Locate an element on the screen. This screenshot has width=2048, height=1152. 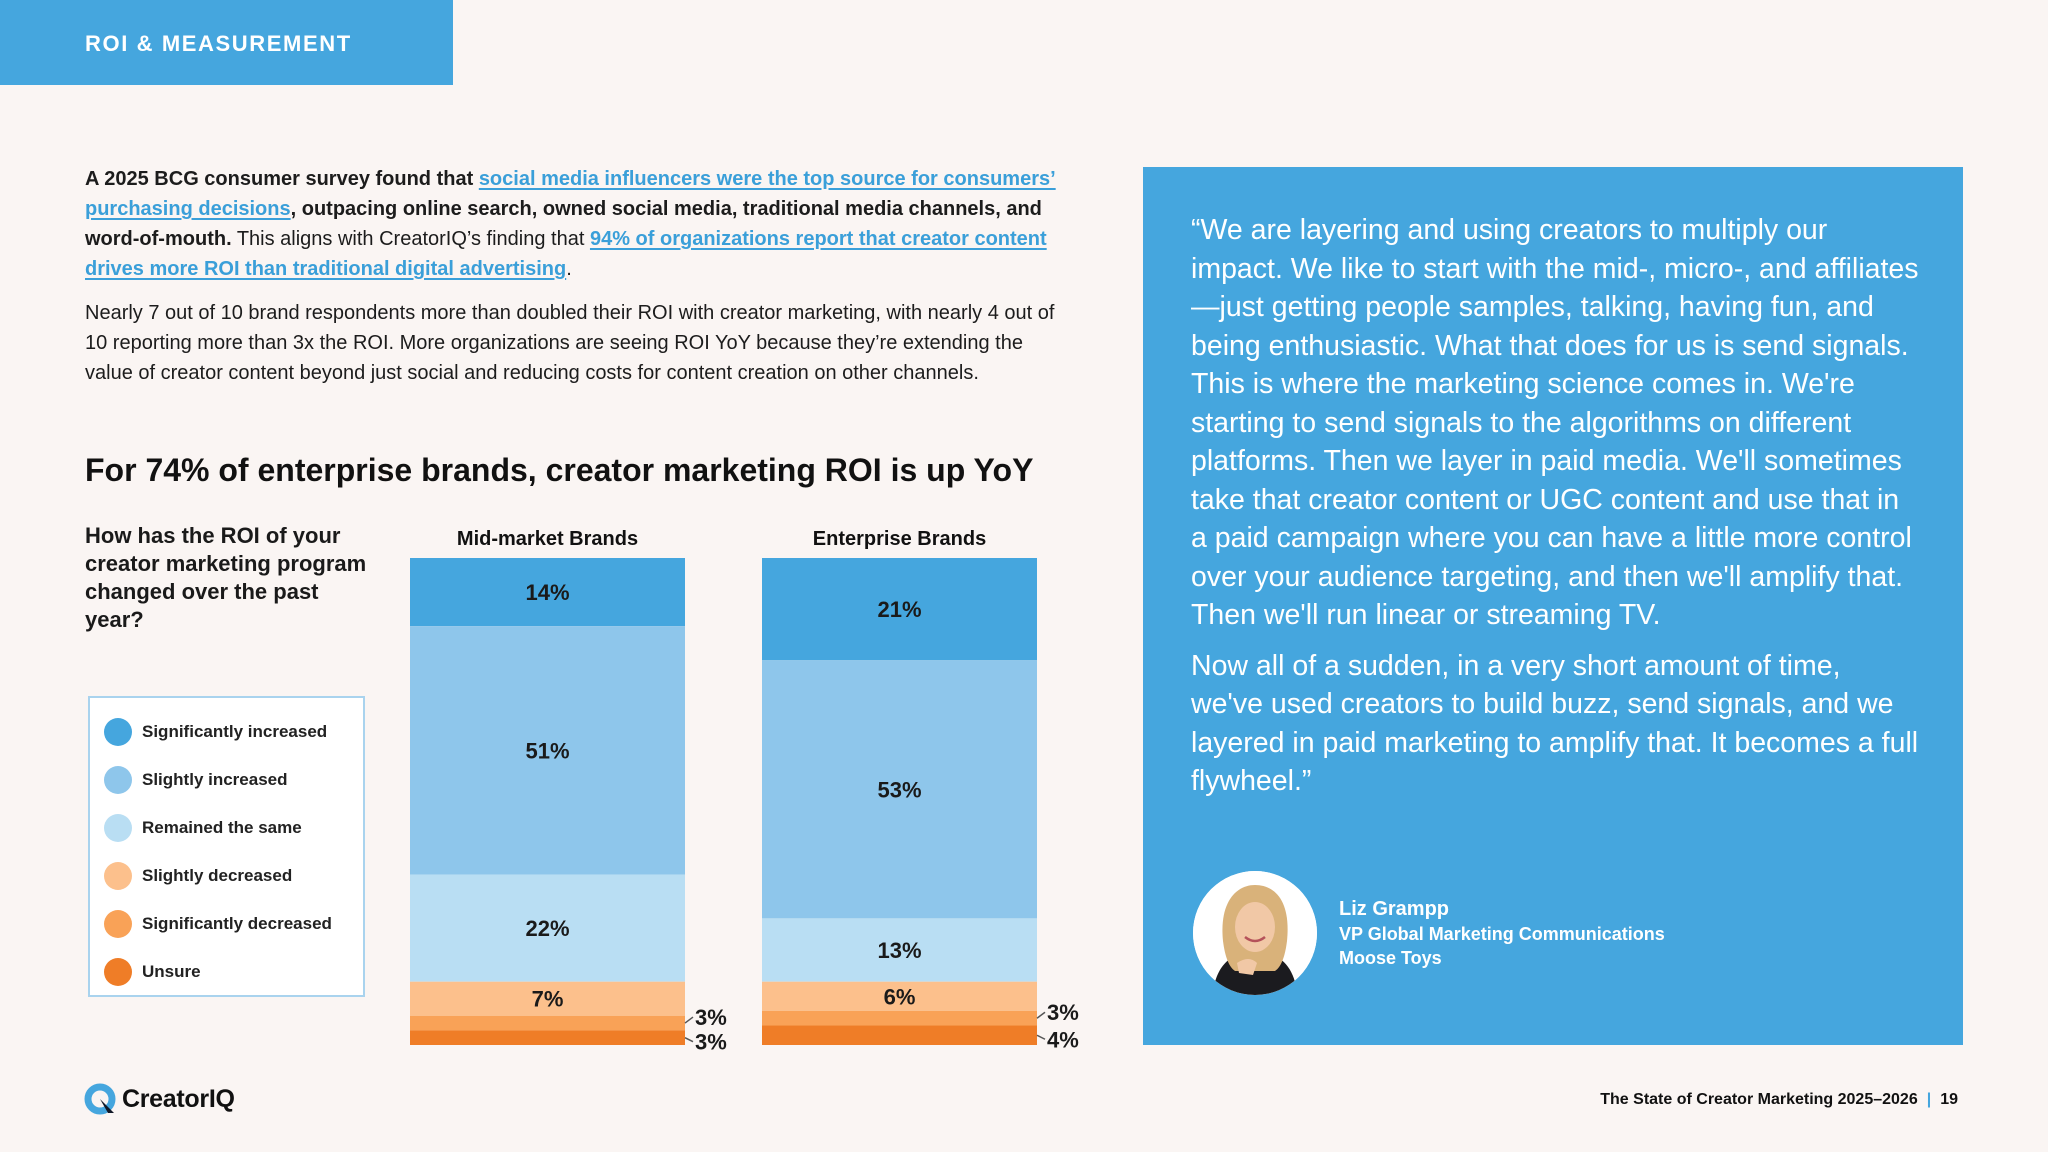
section-tag: ROI & MEASUREMENT is located at coordinates (226, 42).